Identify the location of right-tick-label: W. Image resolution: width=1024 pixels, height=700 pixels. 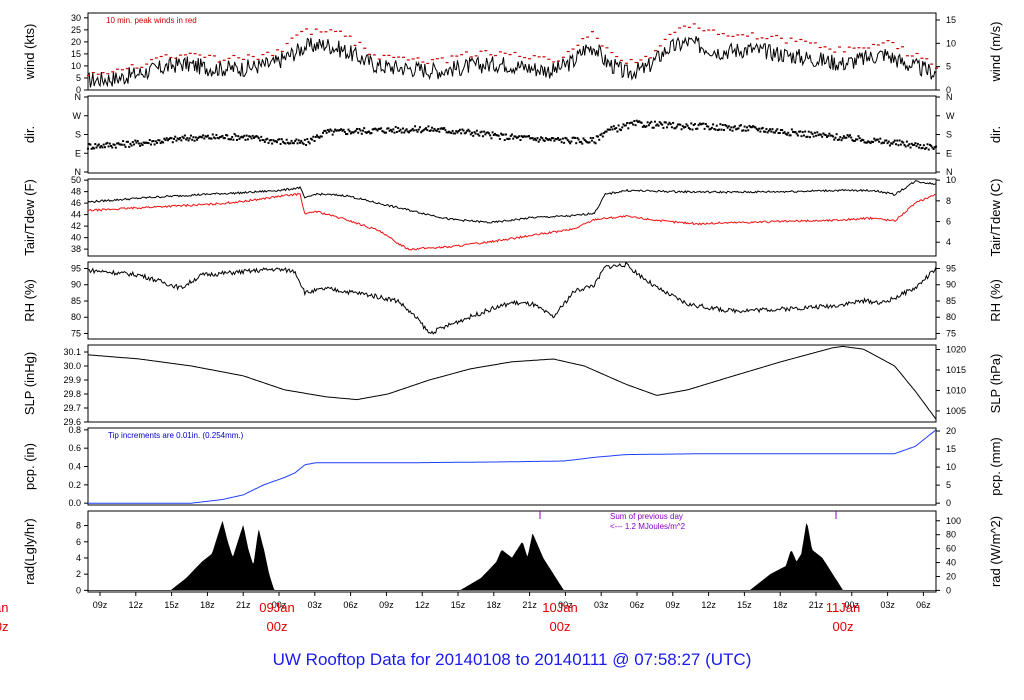
(950, 116).